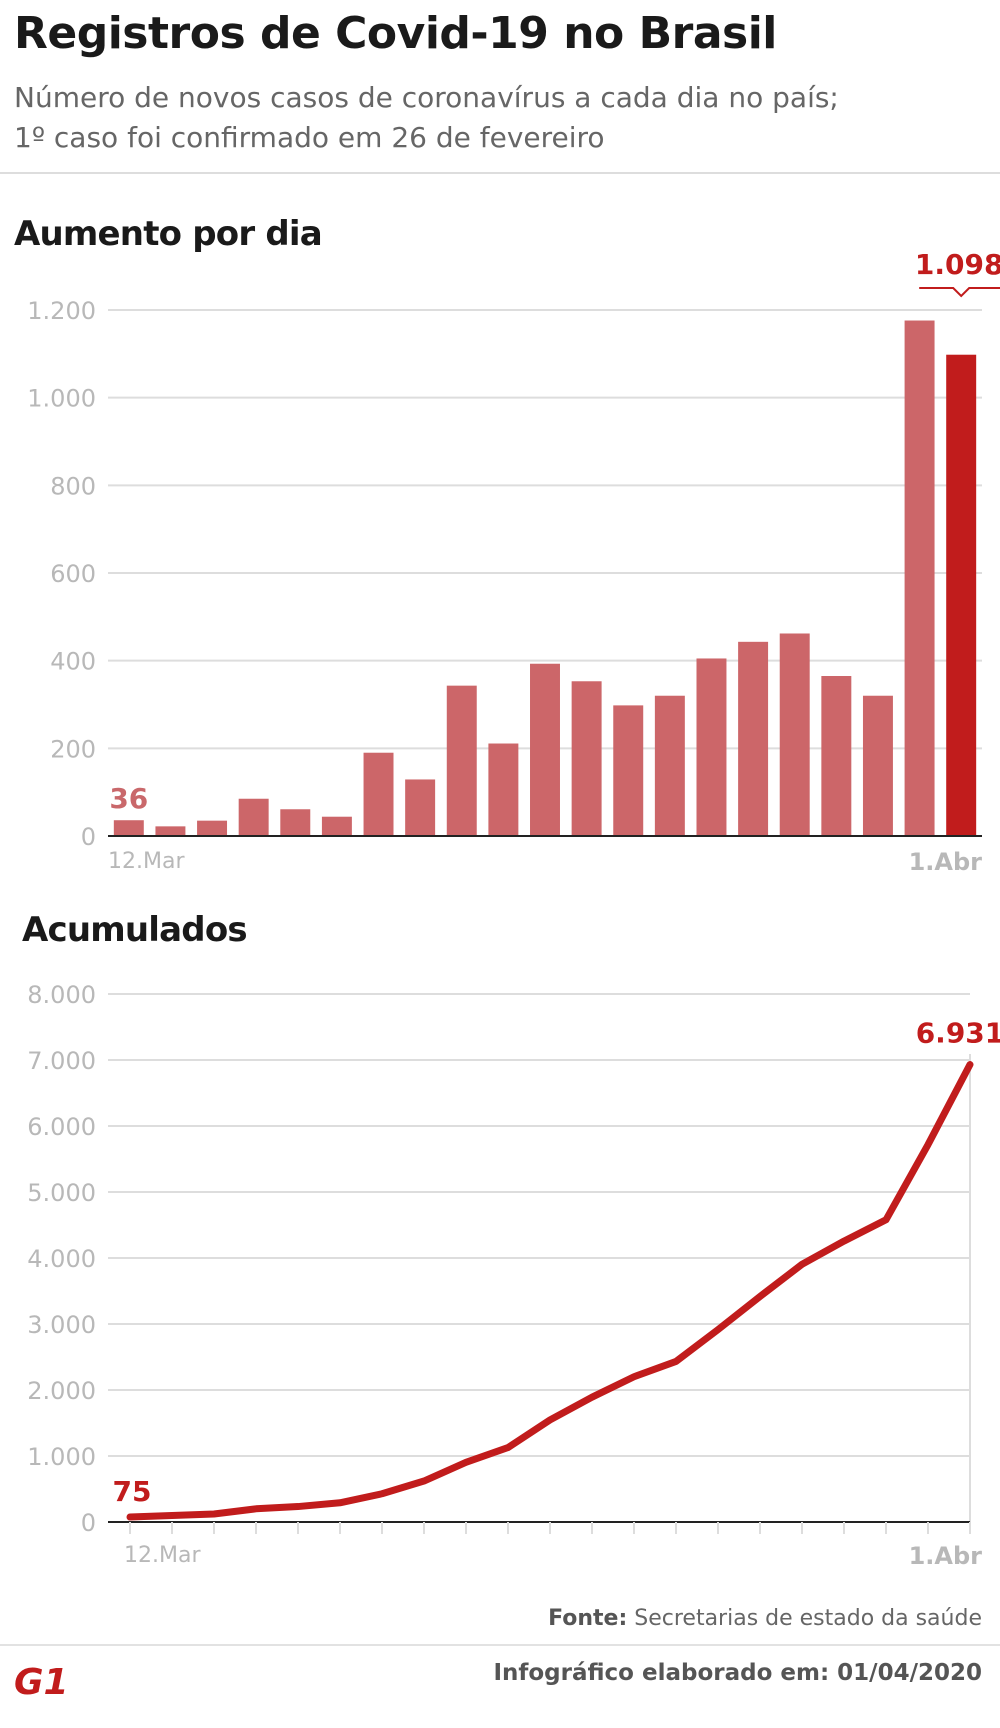  What do you see at coordinates (711, 747) in the screenshot?
I see `bar-26.Mar` at bounding box center [711, 747].